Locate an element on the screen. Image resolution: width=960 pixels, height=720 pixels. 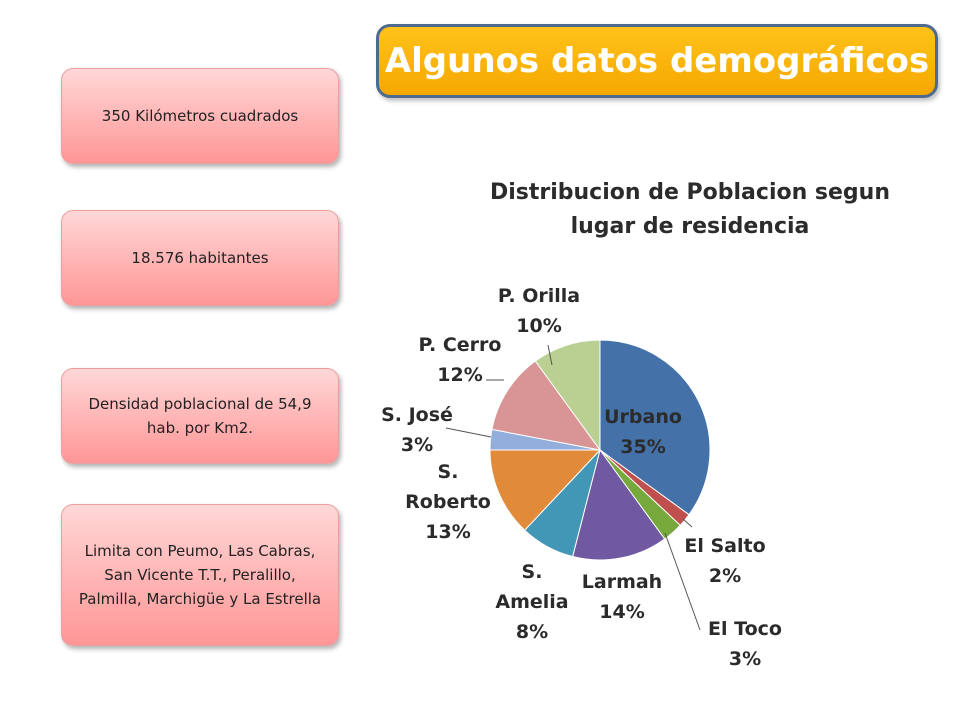
pie-label-p-cerro: P. Cerro 12% is located at coordinates (460, 360).